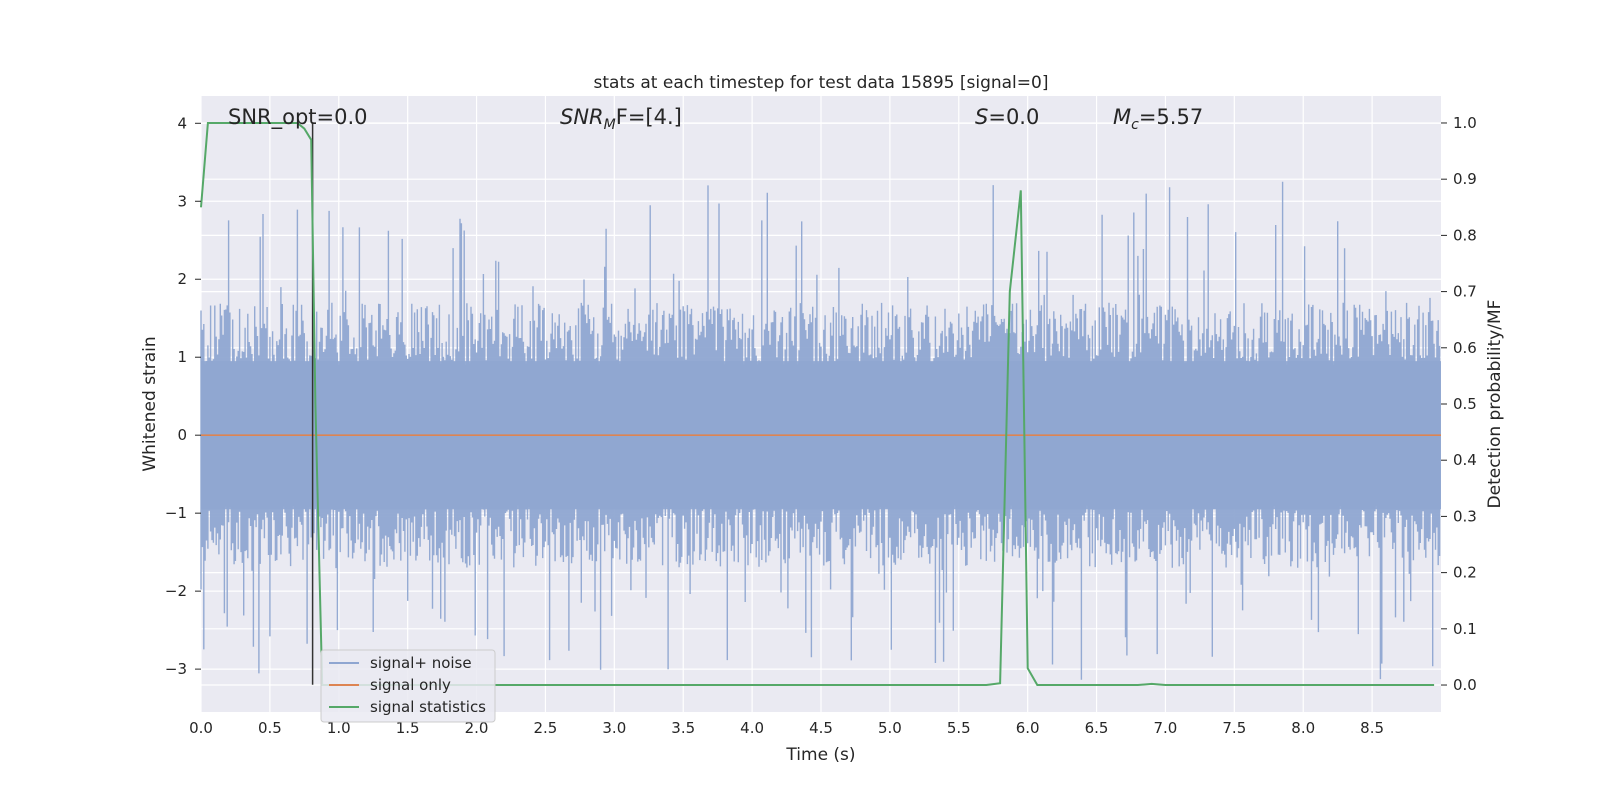 The width and height of the screenshot is (1600, 804). Describe the element at coordinates (182, 279) in the screenshot. I see `y-tick-label: 2` at that location.